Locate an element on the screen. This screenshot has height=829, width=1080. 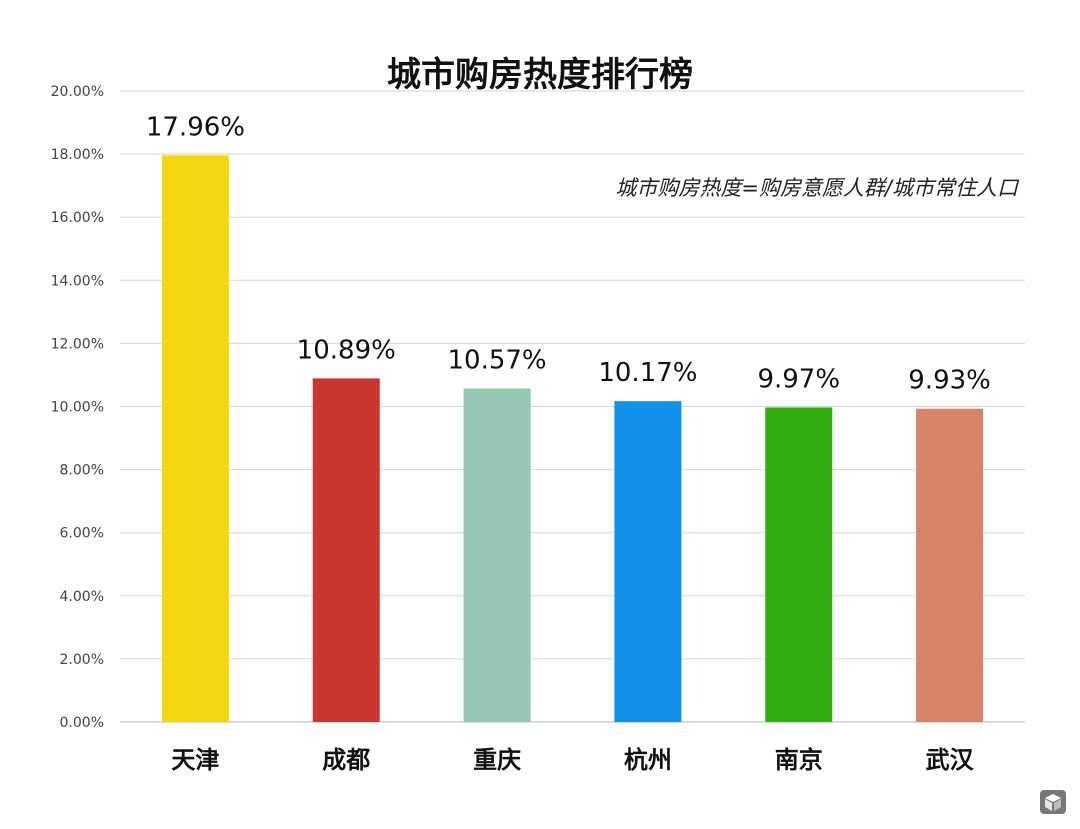
chart-title: 城市购房热度排行榜 is located at coordinates (540, 75).